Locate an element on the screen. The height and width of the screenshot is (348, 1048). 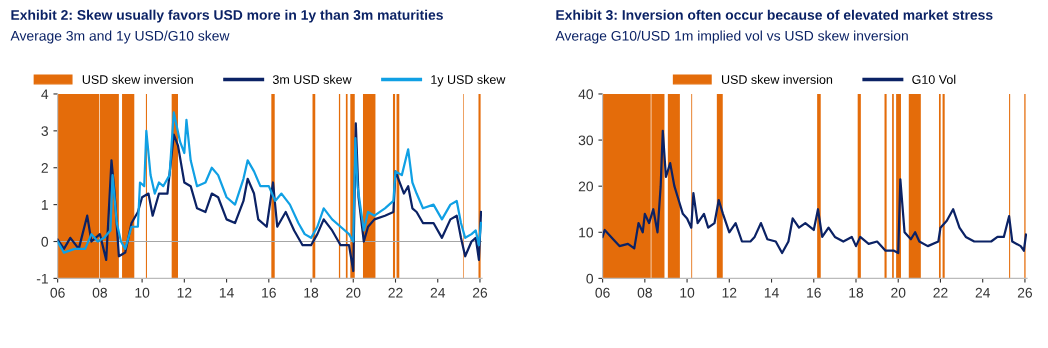
chart-title: Exhibit 3: Inversion often occur because of elevated market stress is located at coordinates (774, 14).